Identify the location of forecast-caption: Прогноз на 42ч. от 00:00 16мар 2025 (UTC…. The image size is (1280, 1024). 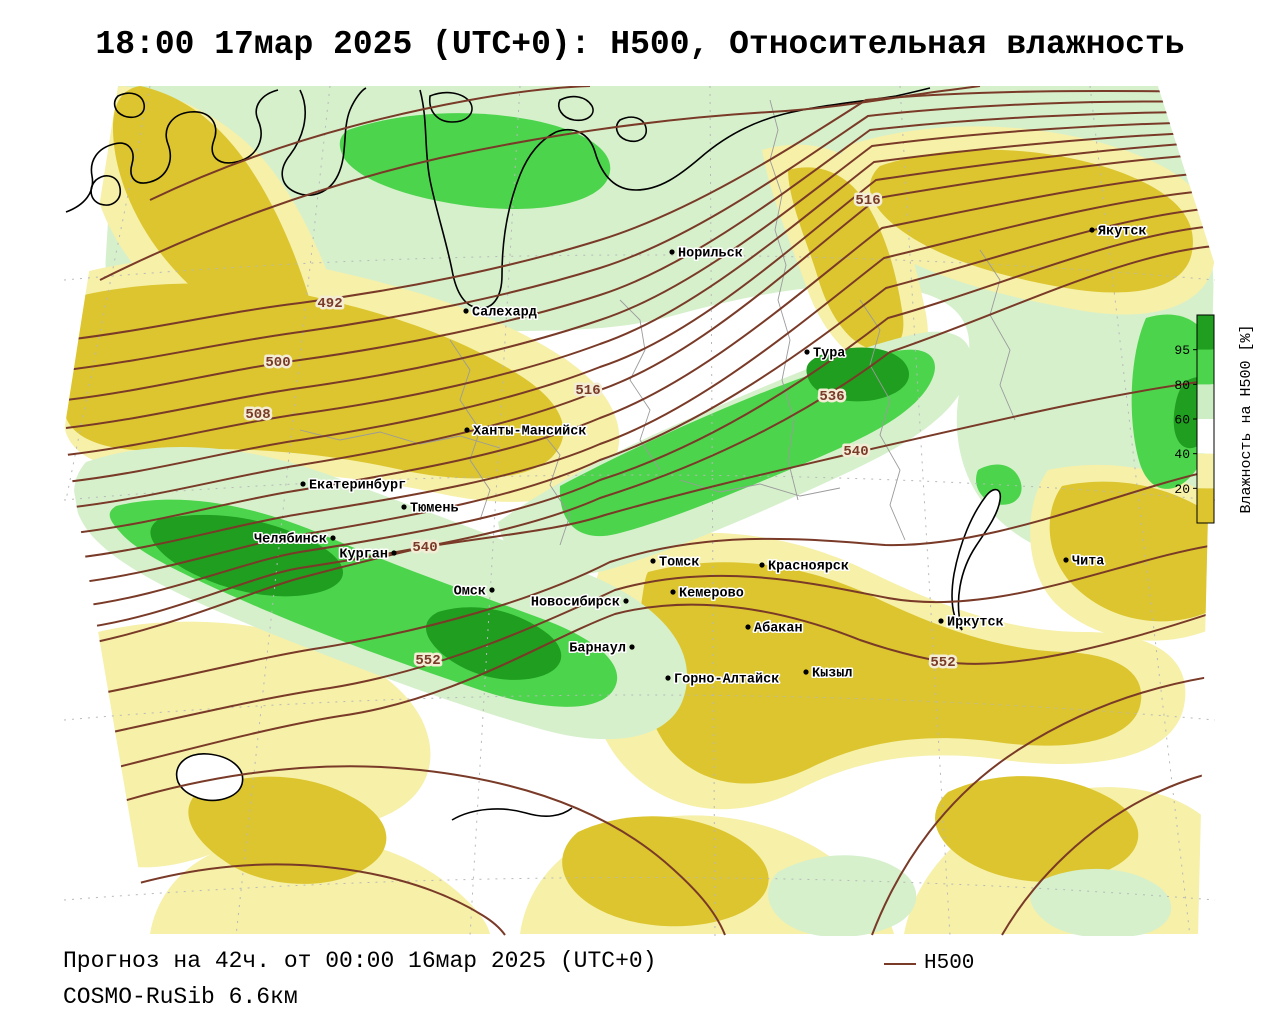
(360, 961).